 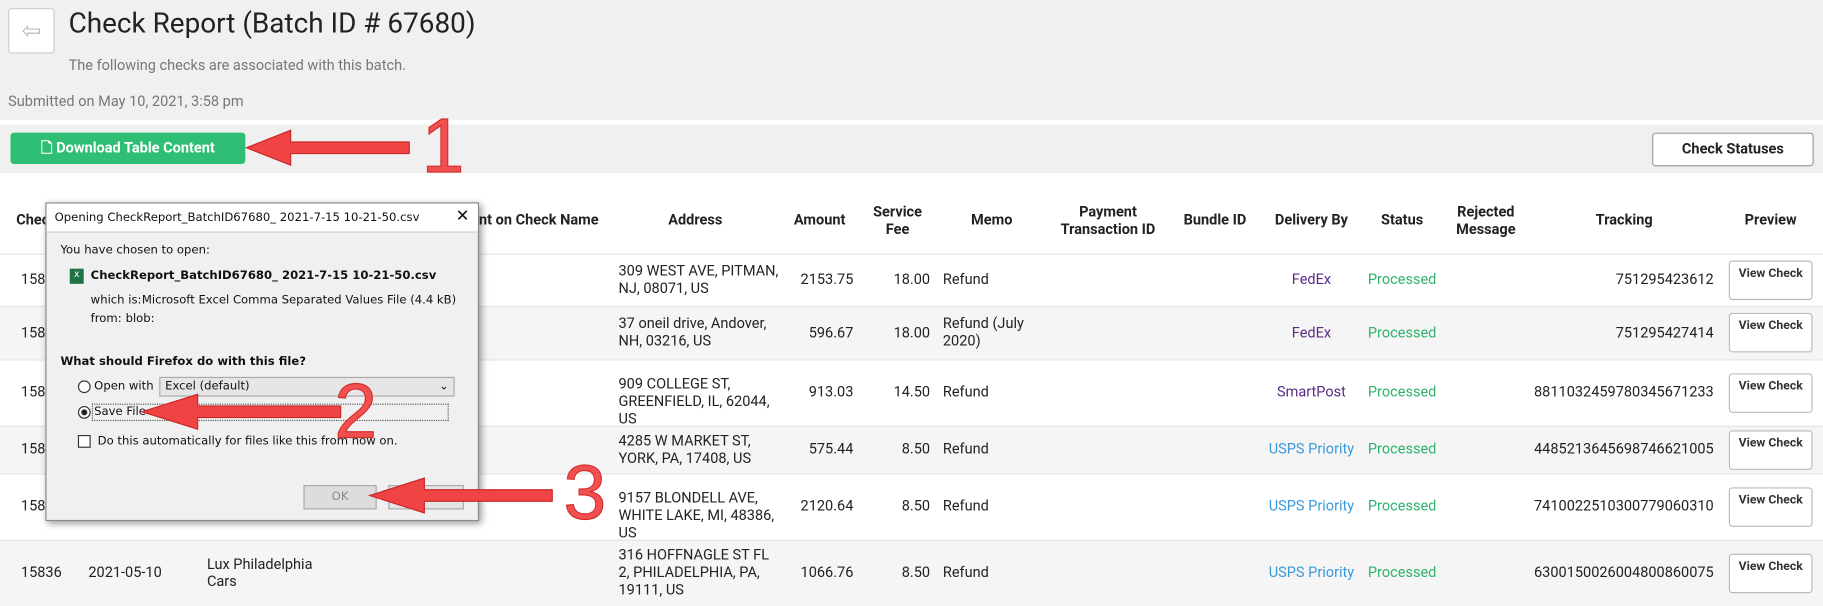 I want to click on cell-amount: 596.67, so click(x=831, y=332).